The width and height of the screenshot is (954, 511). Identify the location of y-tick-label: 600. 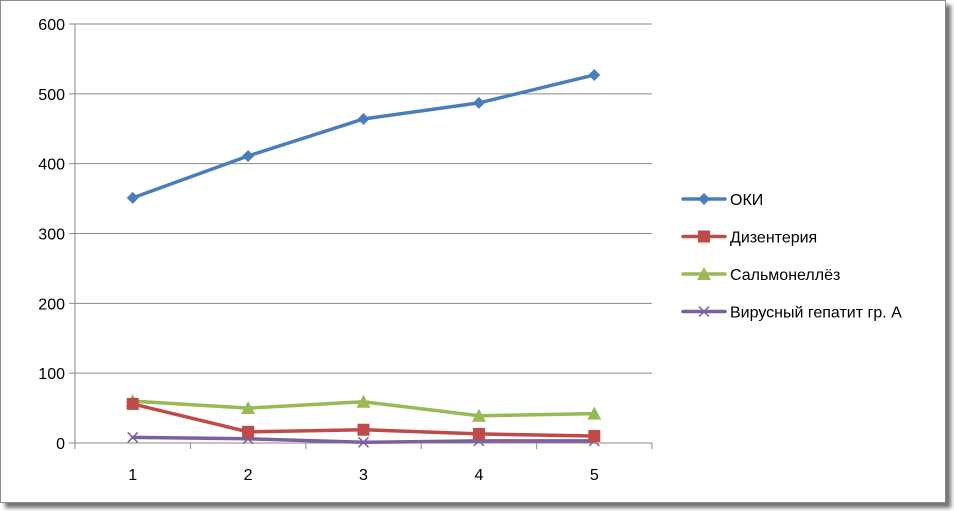
(51, 25).